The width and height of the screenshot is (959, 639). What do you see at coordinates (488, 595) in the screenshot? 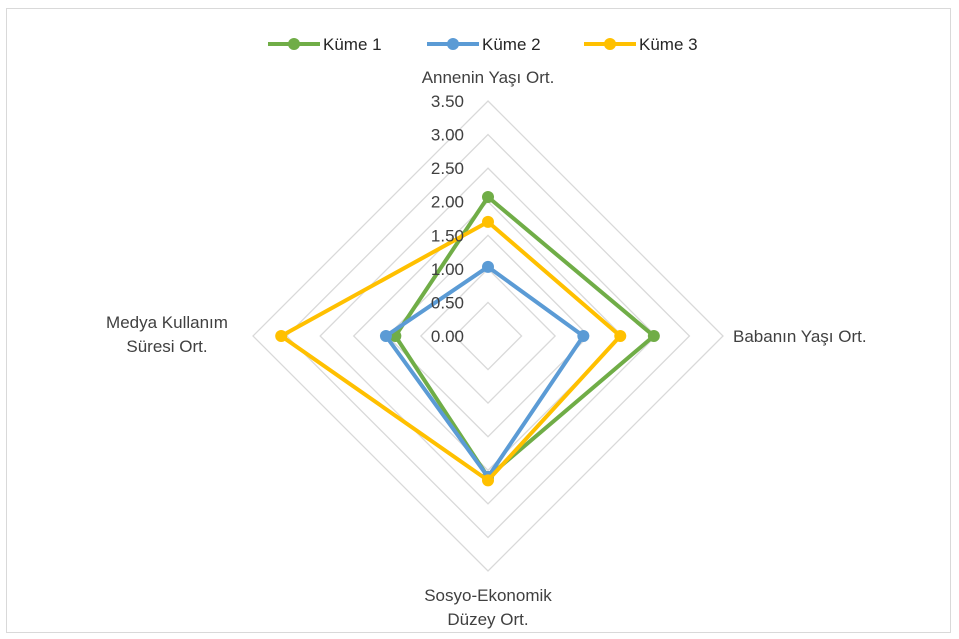
I see `axis-label-bottom-line-1: Sosyo-Ekonomik` at bounding box center [488, 595].